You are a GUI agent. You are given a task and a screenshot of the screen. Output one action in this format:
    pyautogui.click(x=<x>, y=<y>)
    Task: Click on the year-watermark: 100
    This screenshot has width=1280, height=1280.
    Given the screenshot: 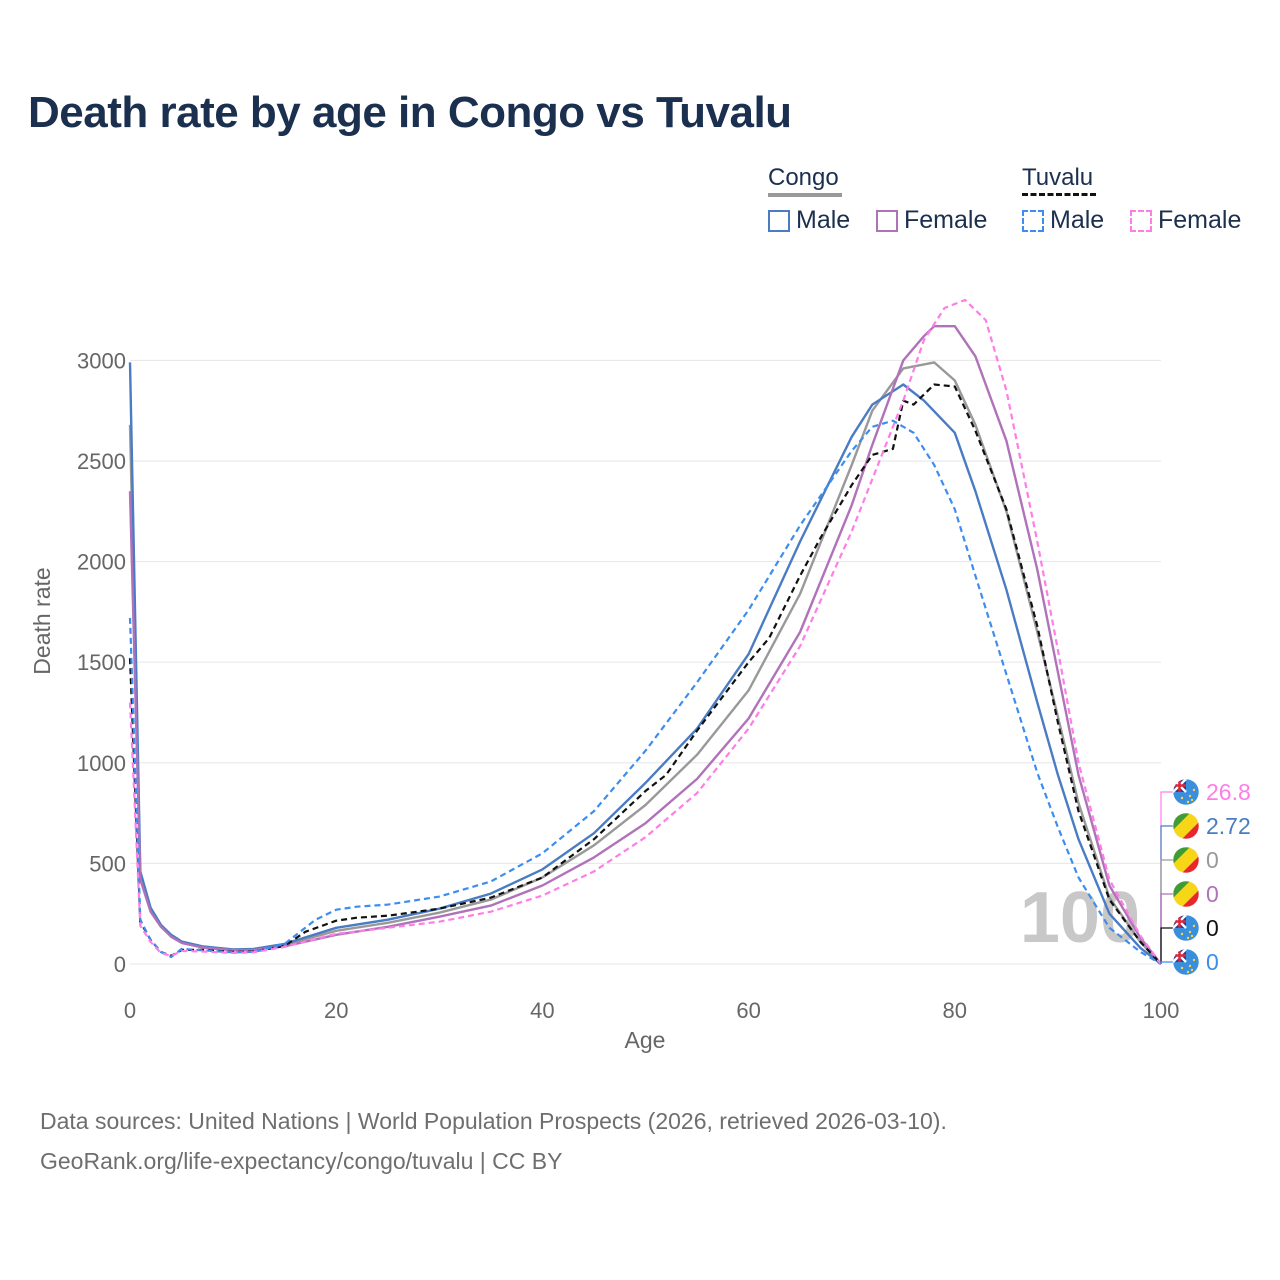 What is the action you would take?
    pyautogui.click(x=1080, y=918)
    